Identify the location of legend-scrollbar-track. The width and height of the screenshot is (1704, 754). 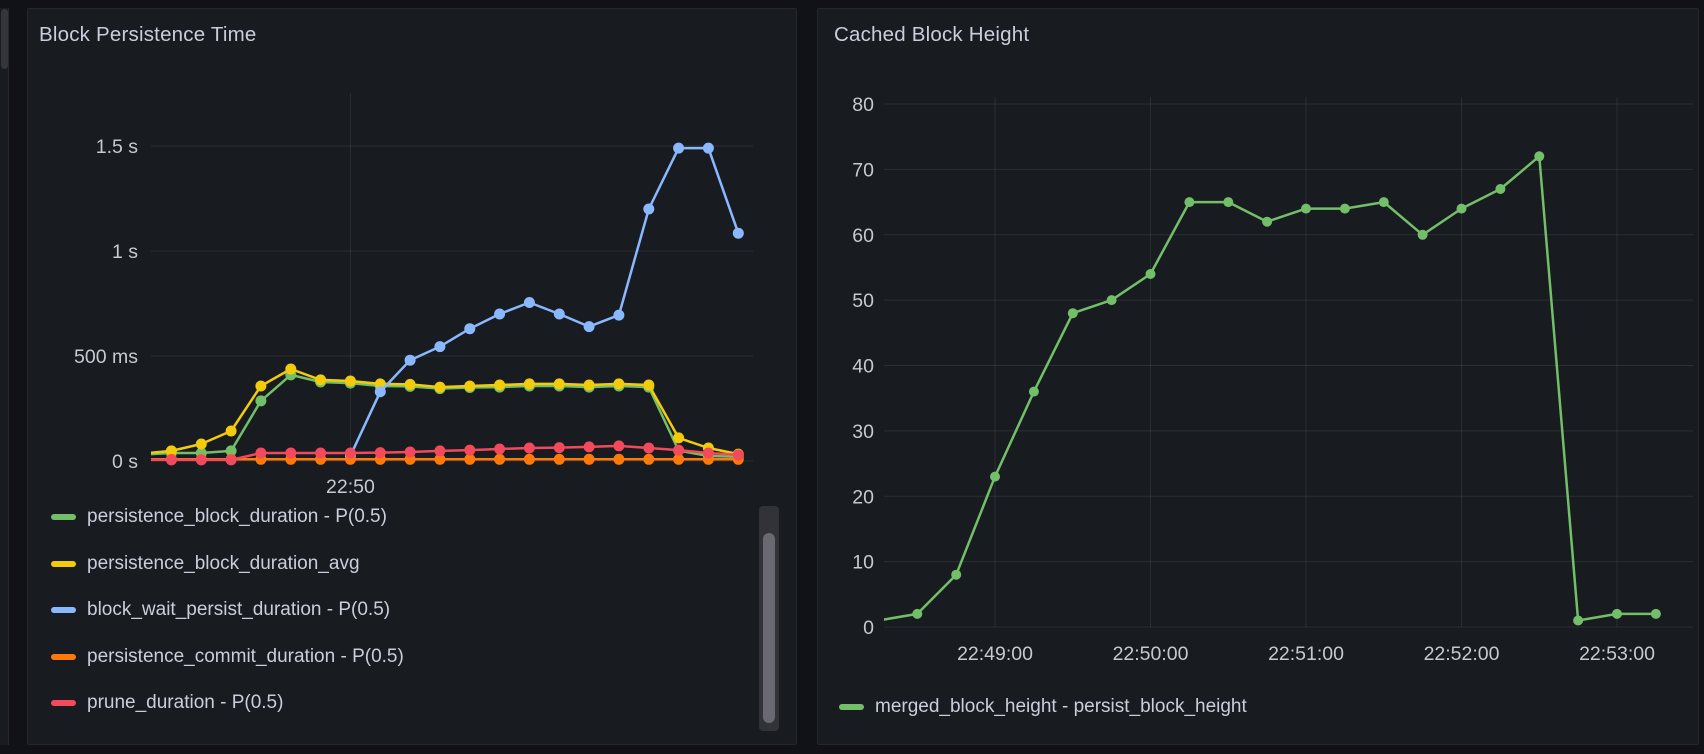
(769, 618).